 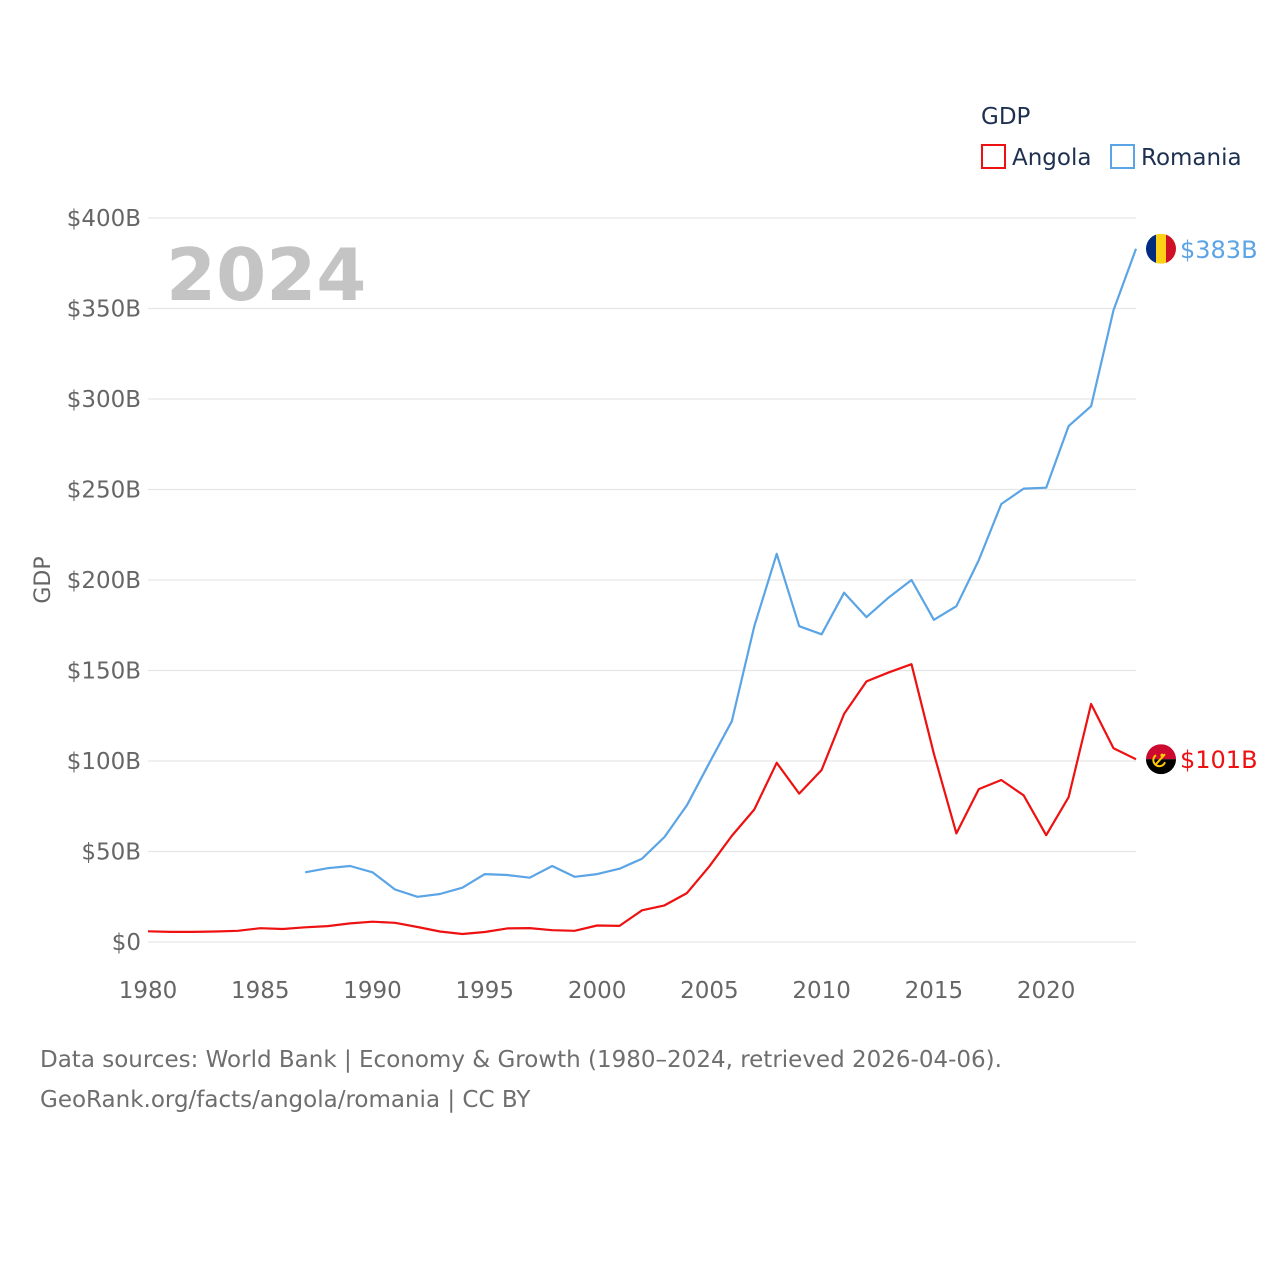 What do you see at coordinates (1111, 137) in the screenshot?
I see `legend: GDP Angola Romania` at bounding box center [1111, 137].